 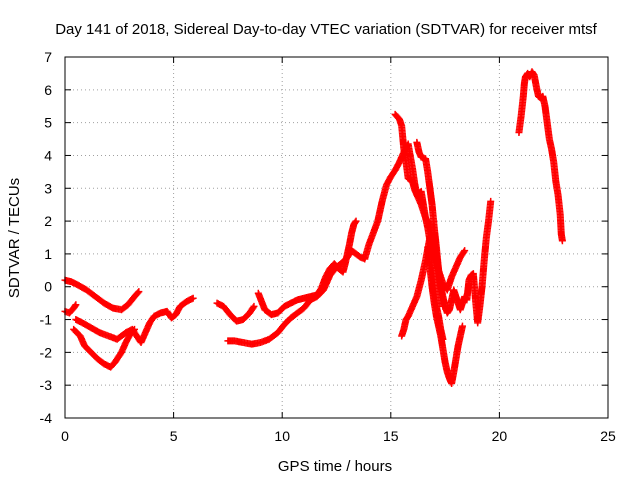 What do you see at coordinates (500, 436) in the screenshot?
I see `x-tick-label: 20` at bounding box center [500, 436].